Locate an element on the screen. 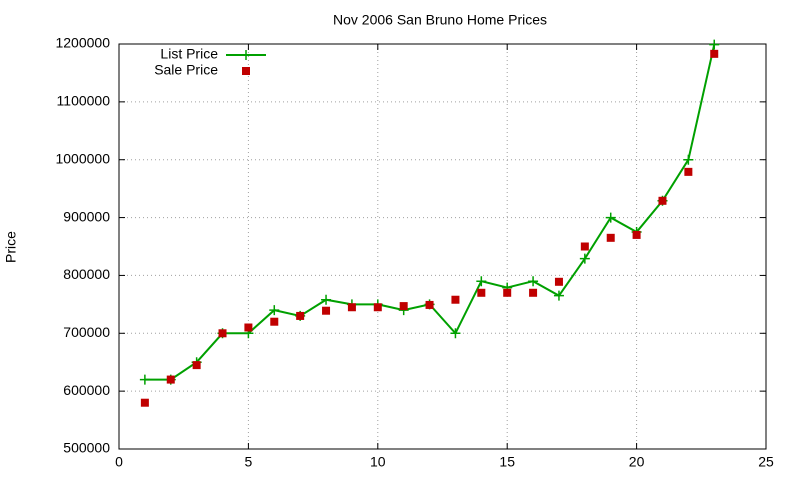 Image resolution: width=800 pixels, height=480 pixels. x-tick-label: 10 is located at coordinates (378, 462).